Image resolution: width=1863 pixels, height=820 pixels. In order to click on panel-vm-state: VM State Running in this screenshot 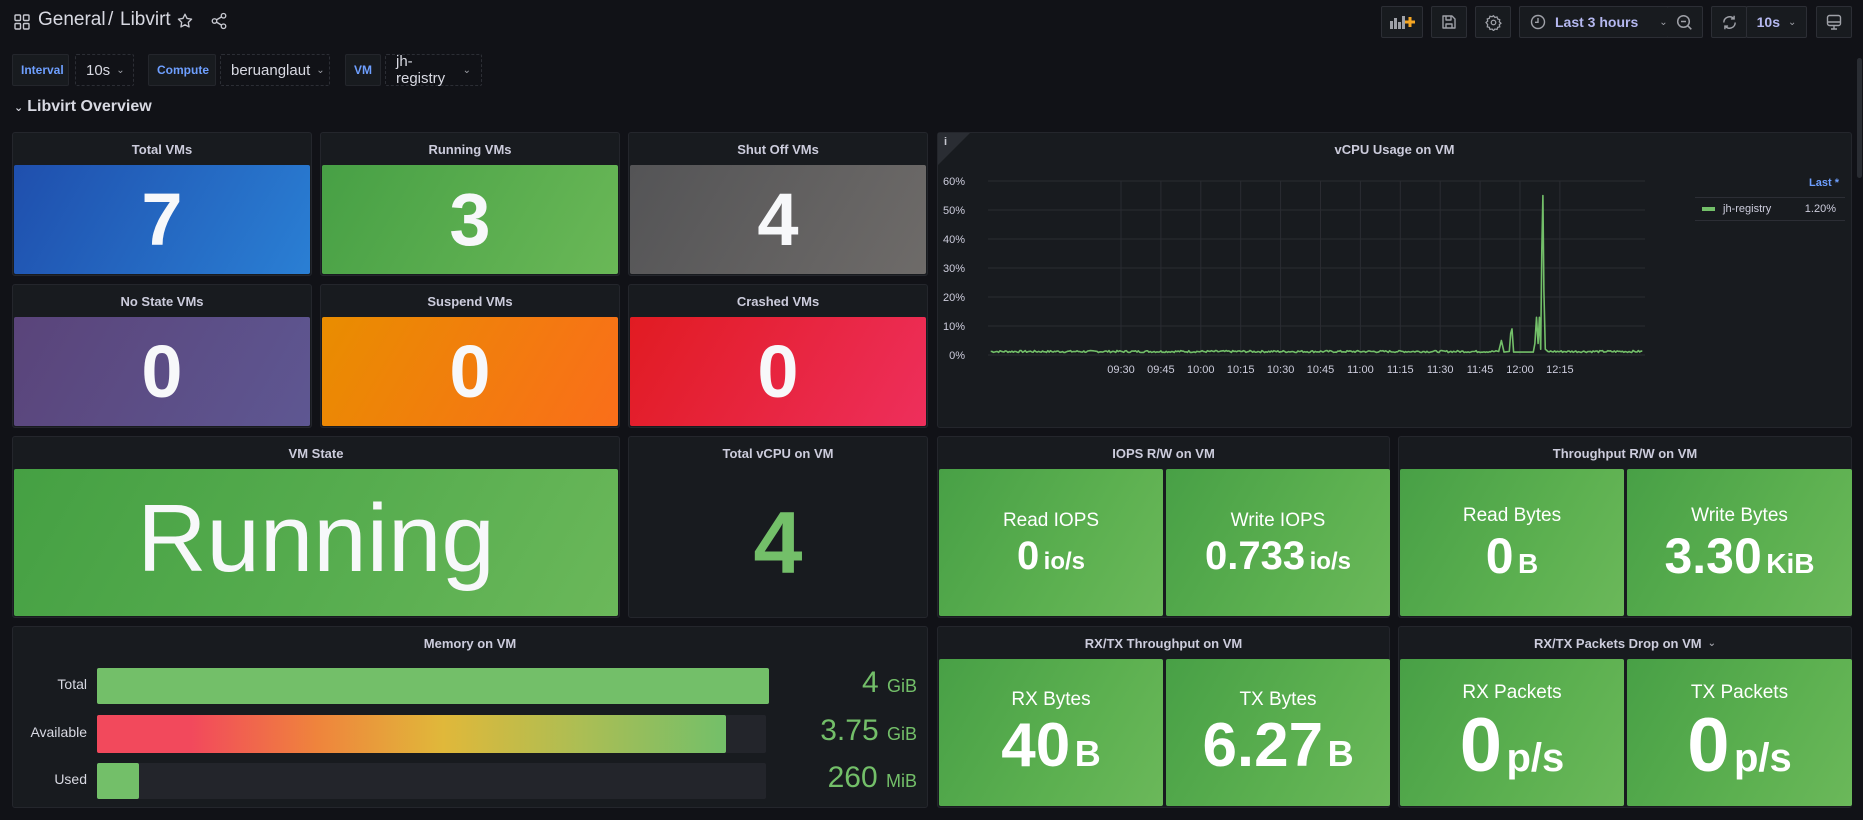, I will do `click(316, 527)`.